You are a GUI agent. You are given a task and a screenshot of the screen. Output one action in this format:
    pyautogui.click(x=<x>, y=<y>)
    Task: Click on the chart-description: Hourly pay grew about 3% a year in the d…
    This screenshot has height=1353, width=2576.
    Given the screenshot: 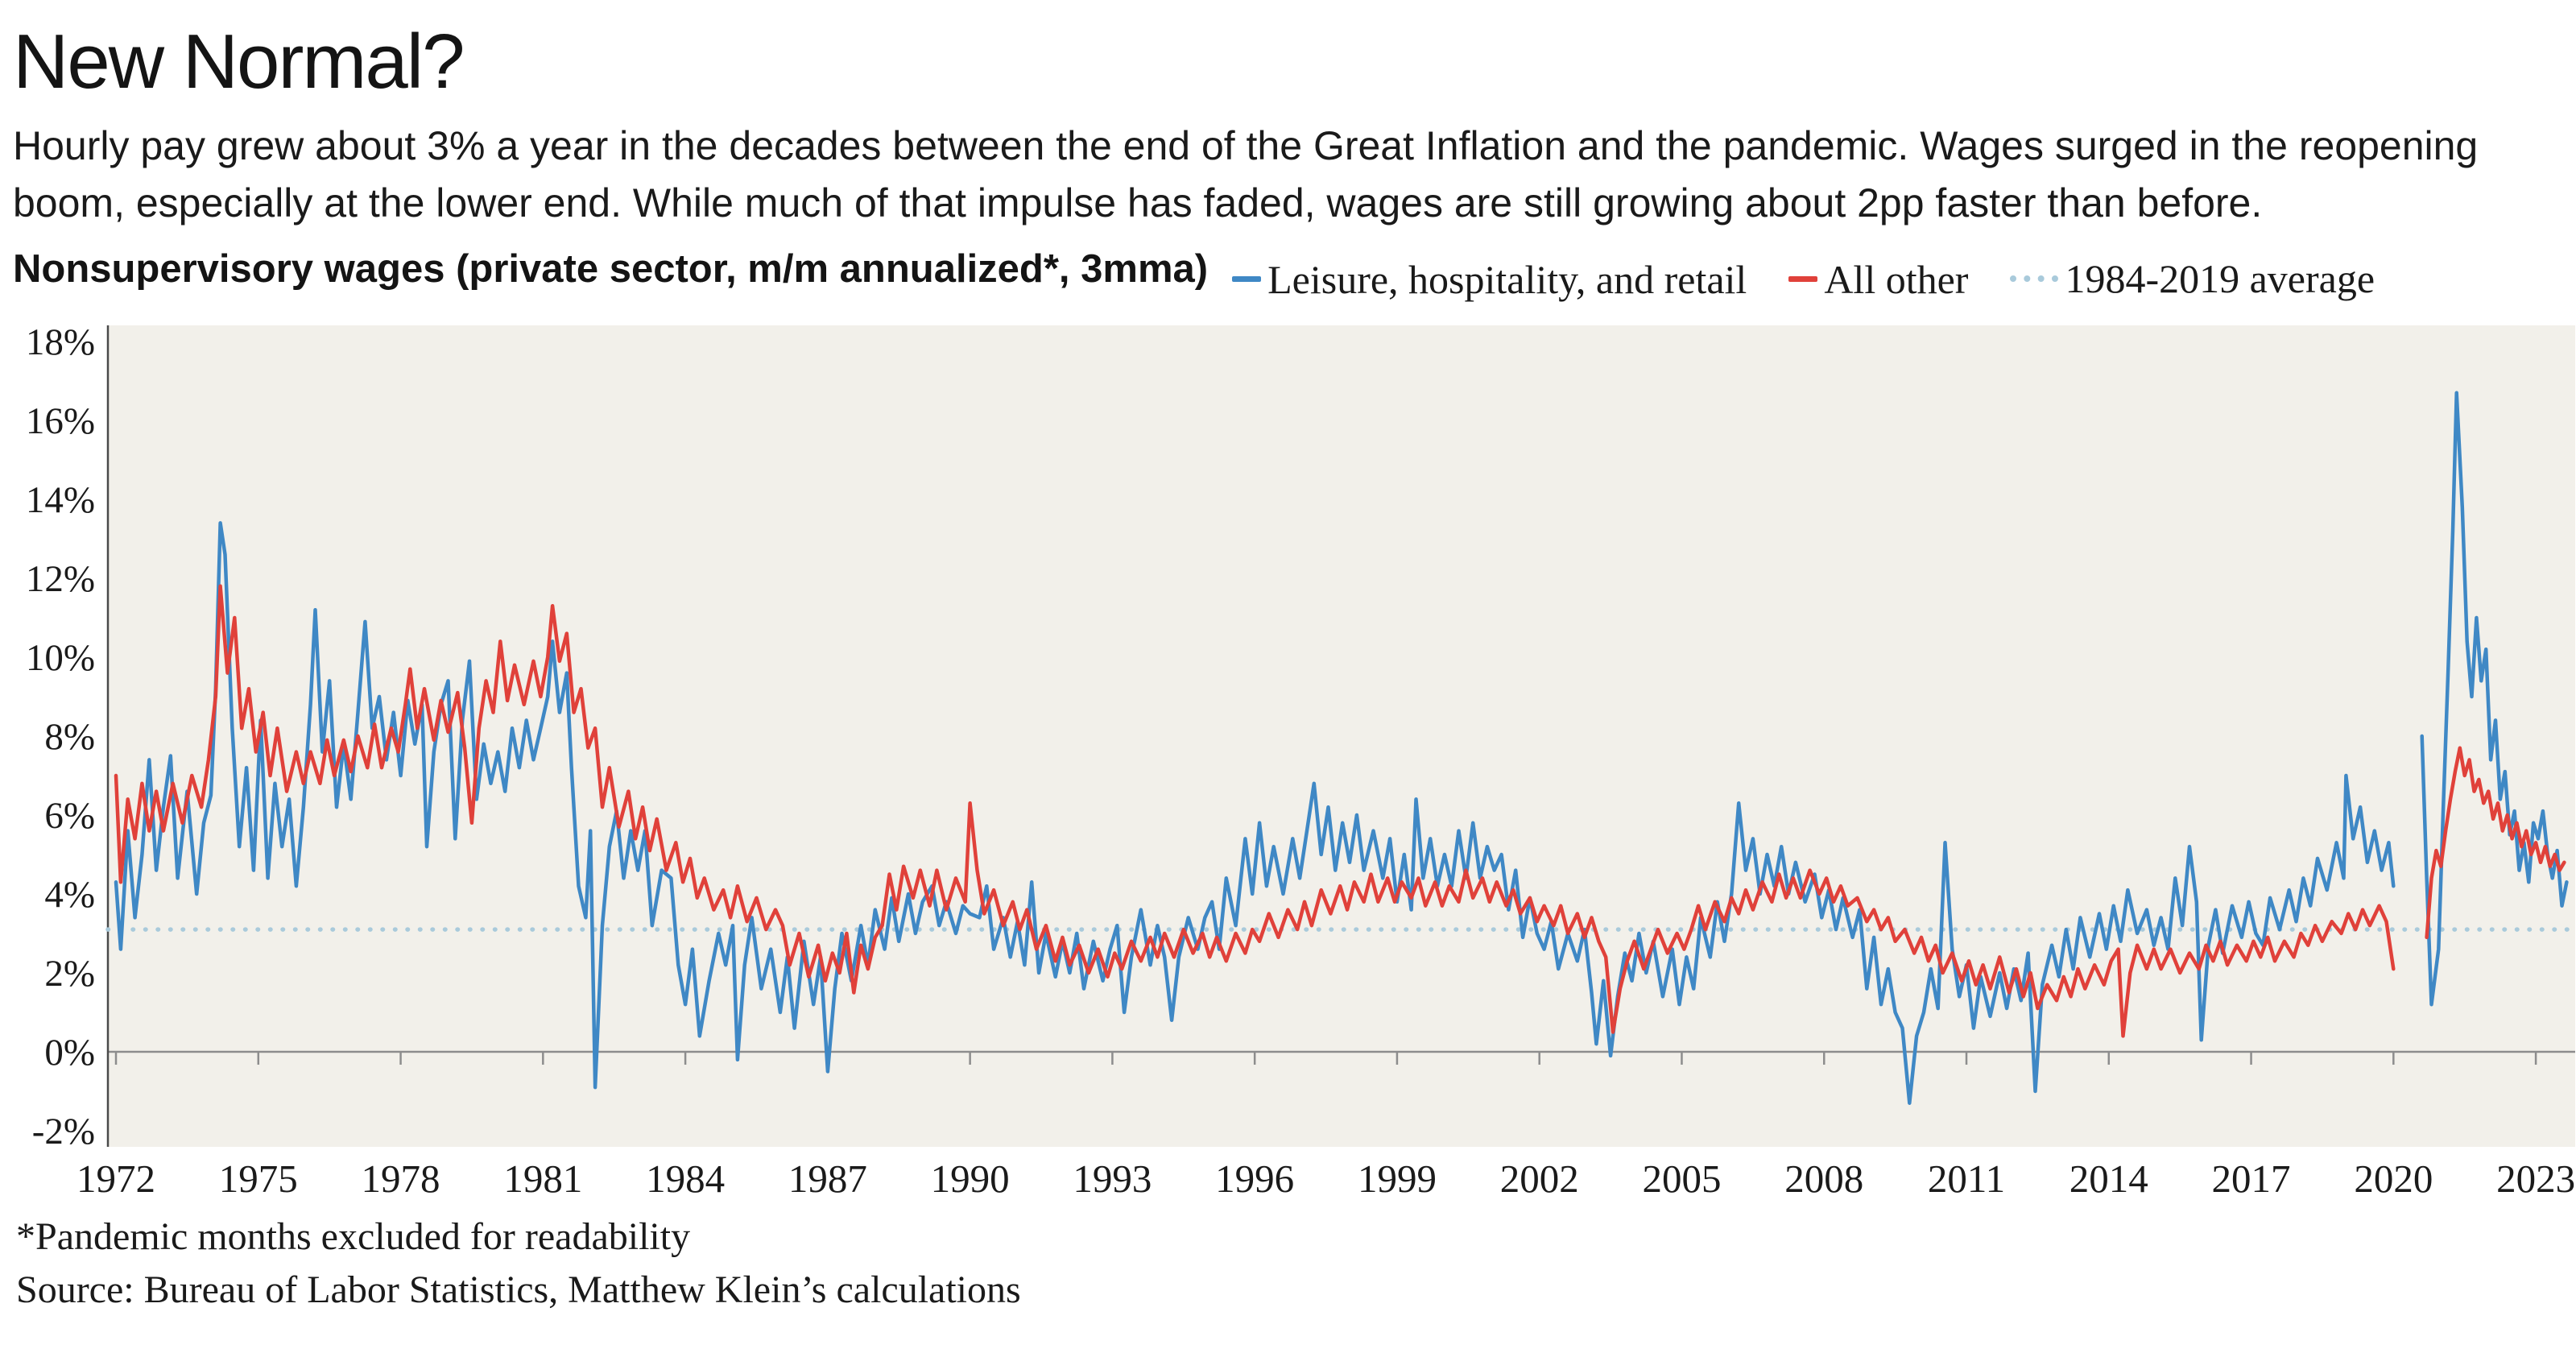 What is the action you would take?
    pyautogui.click(x=1246, y=175)
    